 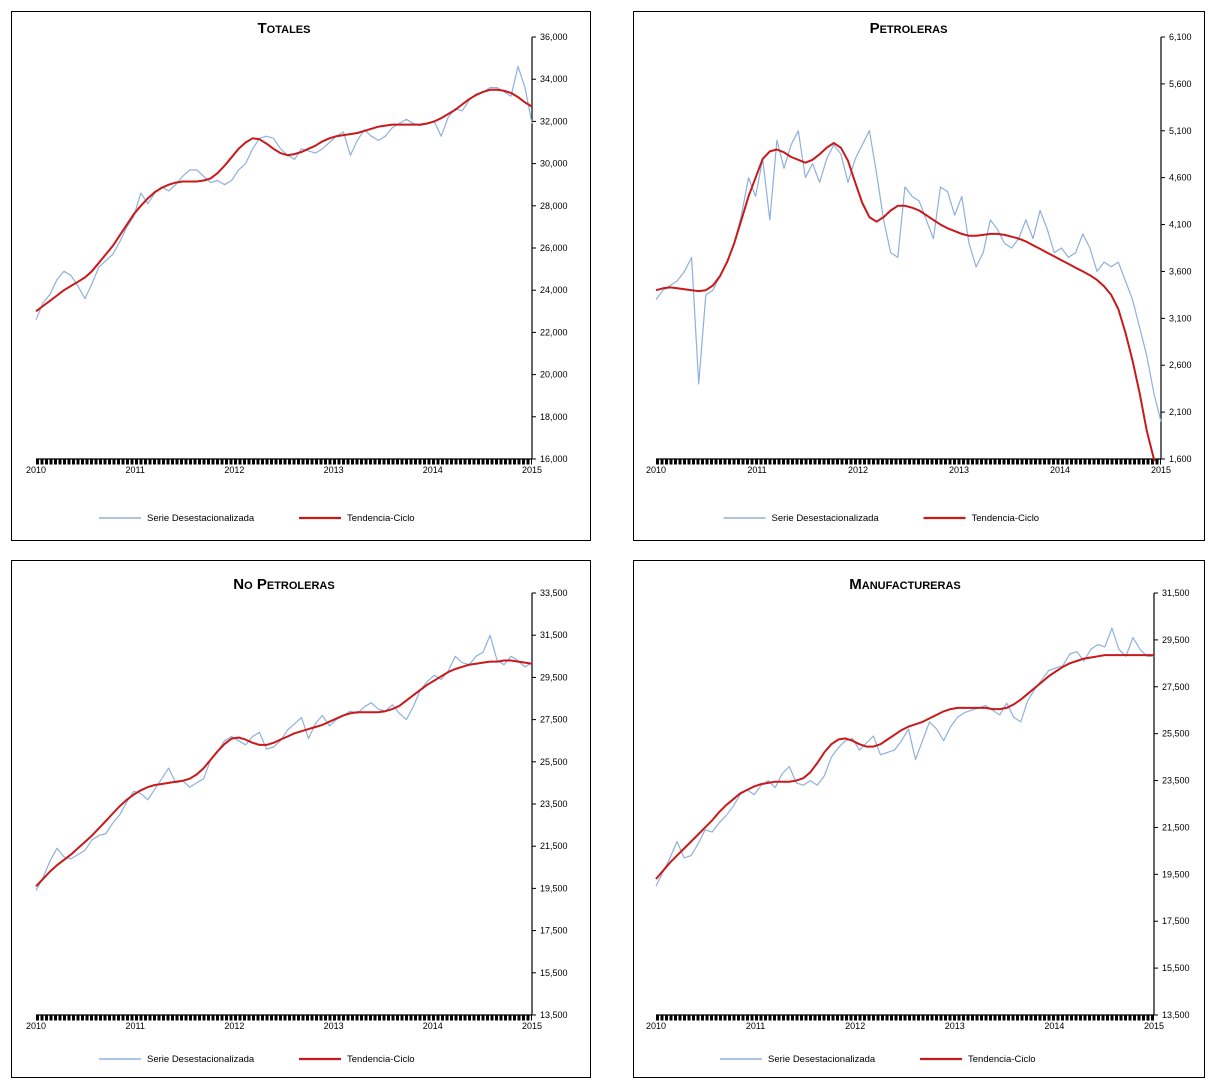 I want to click on chart-title: No Petroleras, so click(x=283, y=584).